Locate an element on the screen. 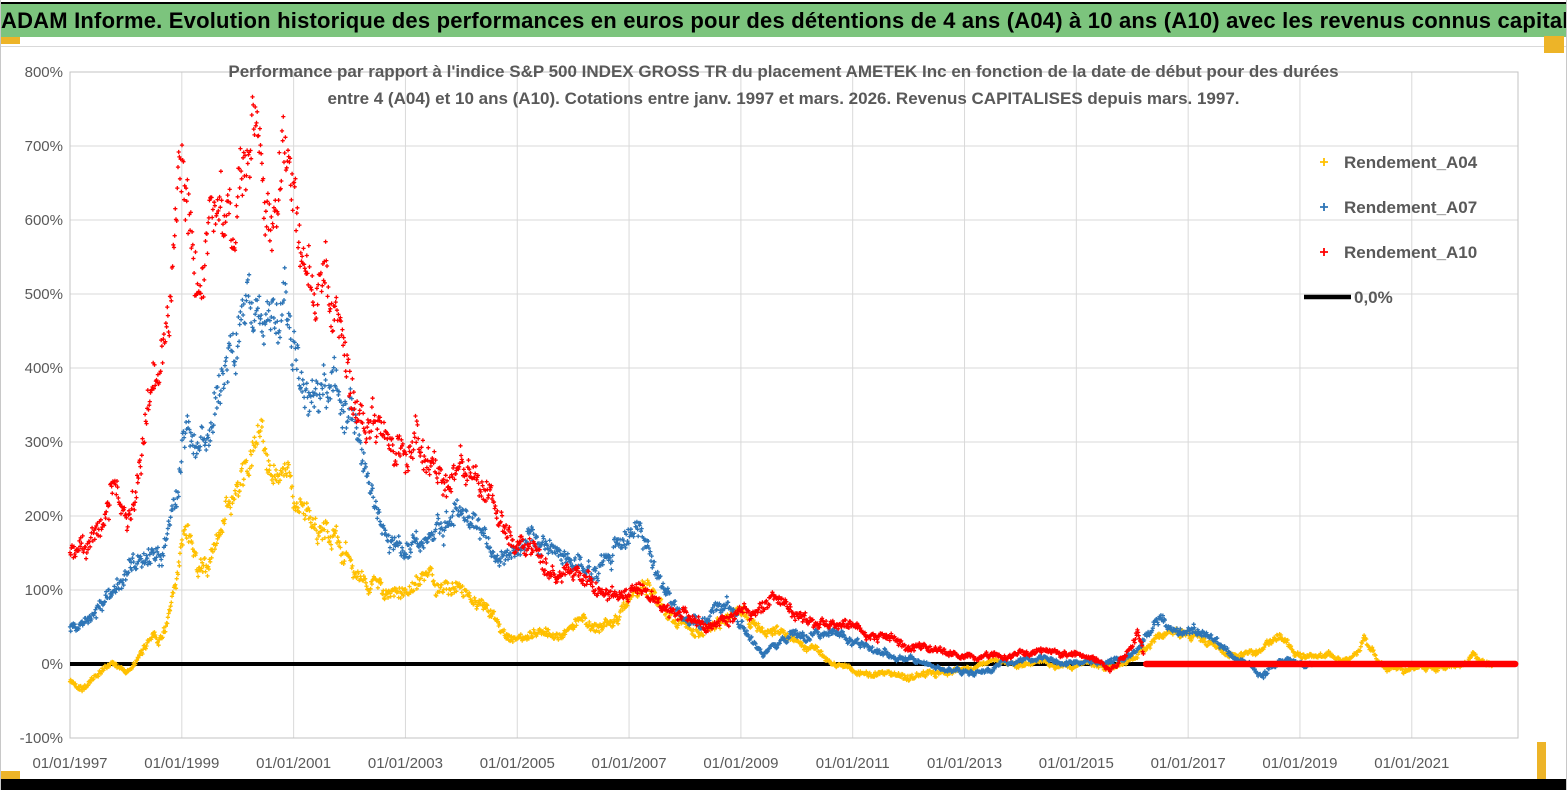  y-tick-label: 0% is located at coordinates (52, 664).